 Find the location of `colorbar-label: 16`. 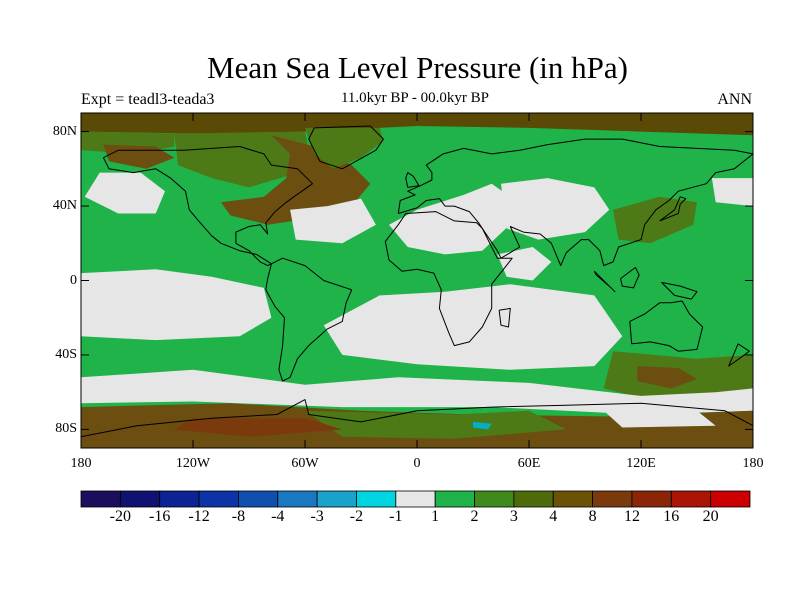

colorbar-label: 16 is located at coordinates (671, 516).